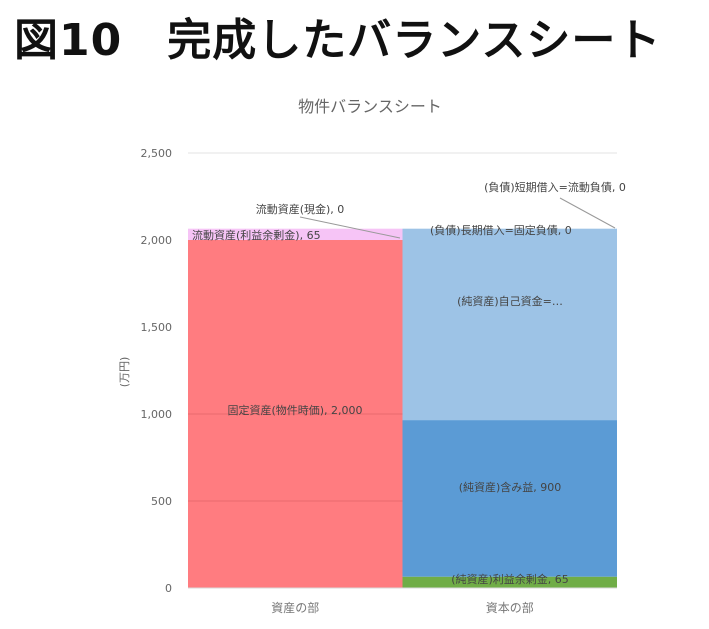 Image resolution: width=709 pixels, height=629 pixels. Describe the element at coordinates (124, 372) in the screenshot. I see `y-axis-label: (万円)` at that location.